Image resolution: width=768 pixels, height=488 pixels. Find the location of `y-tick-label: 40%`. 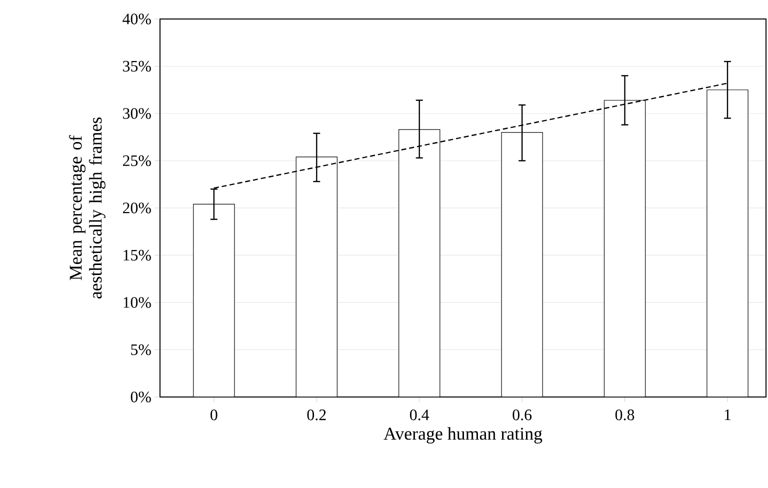

y-tick-label: 40% is located at coordinates (136, 19).